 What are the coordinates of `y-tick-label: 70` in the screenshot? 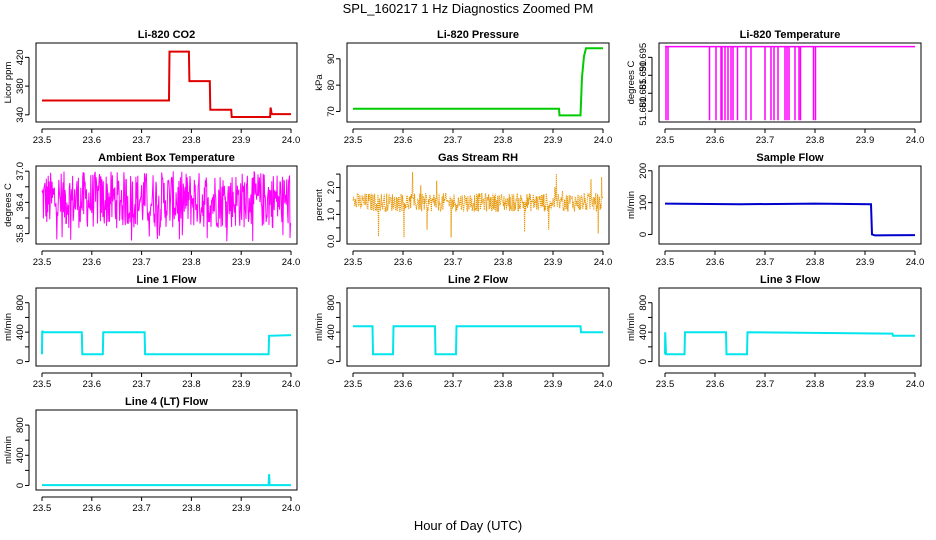 It's located at (331, 111).